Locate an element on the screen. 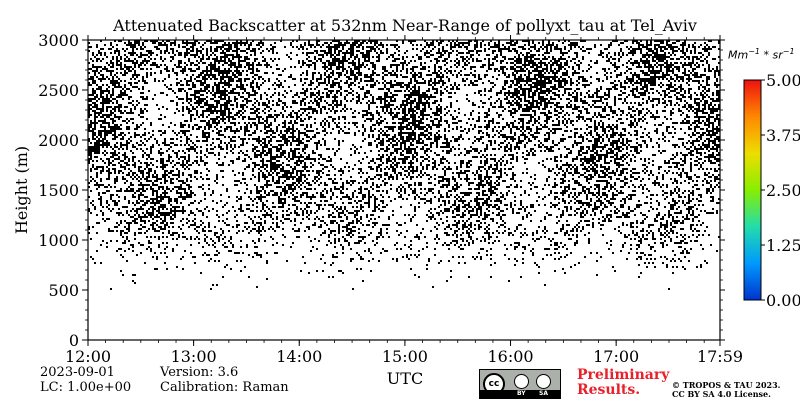 Image resolution: width=800 pixels, height=400 pixels. colorbar-tick-label: 3.75 is located at coordinates (783, 135).